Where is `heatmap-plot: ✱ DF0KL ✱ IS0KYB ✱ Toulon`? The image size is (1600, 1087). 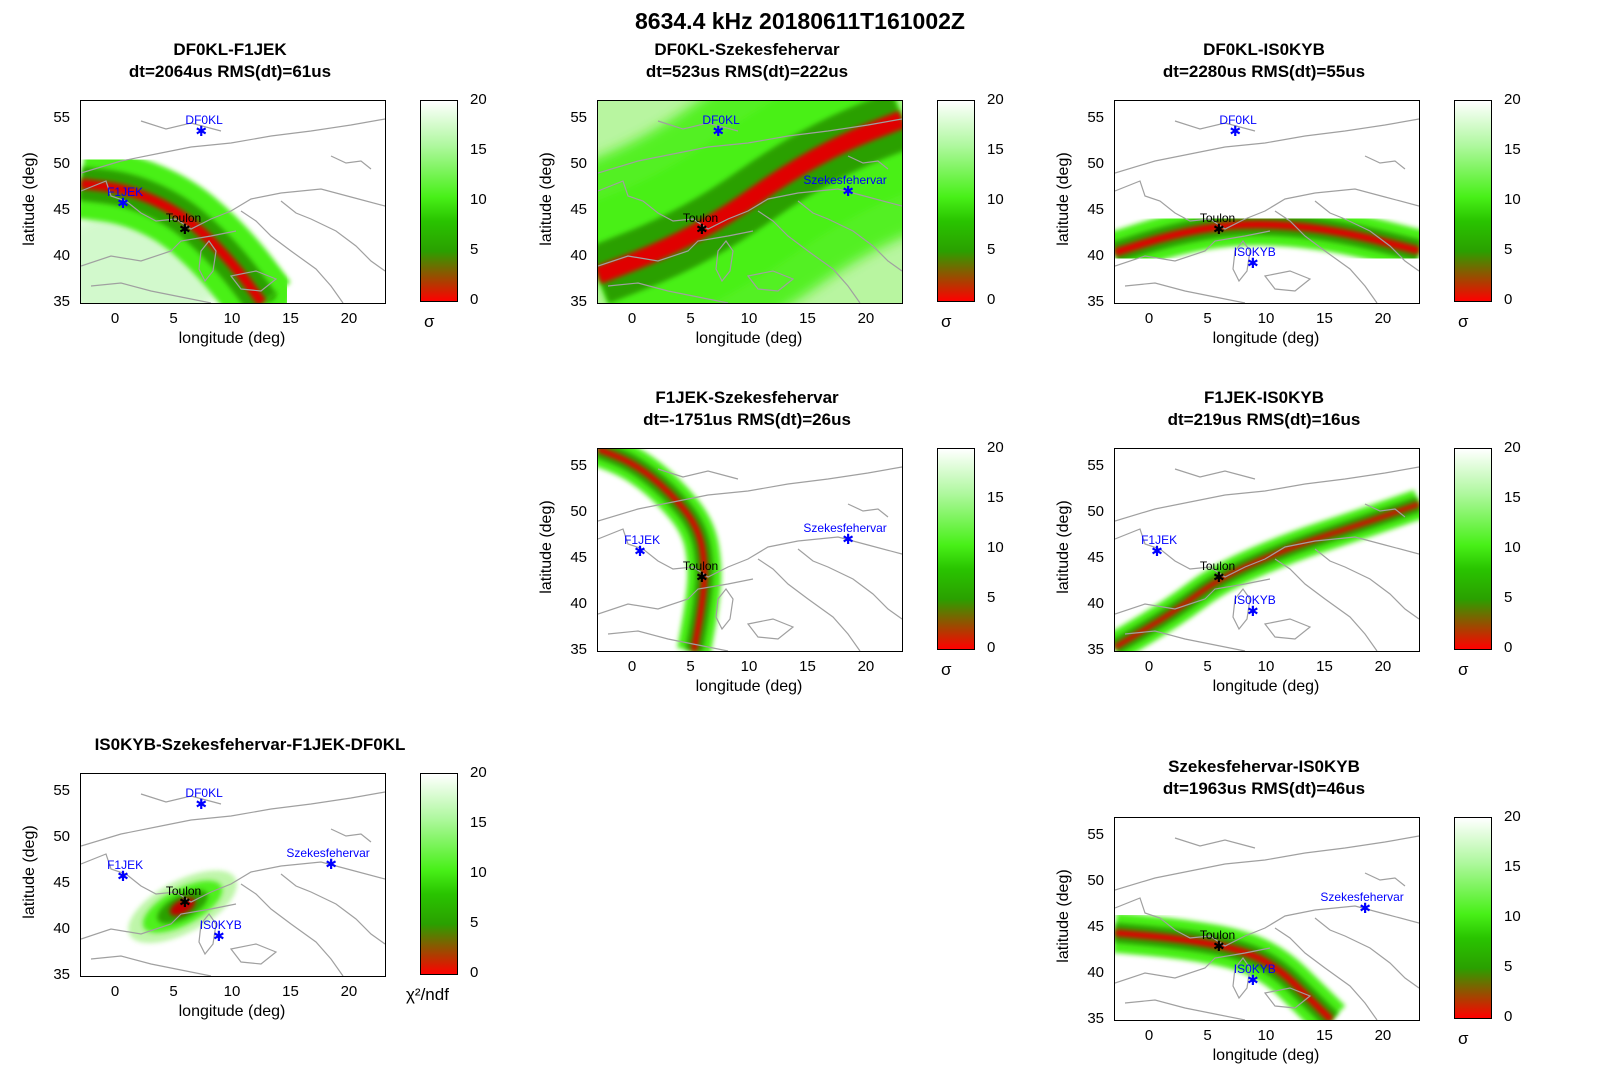 heatmap-plot: ✱ DF0KL ✱ IS0KYB ✱ Toulon is located at coordinates (1267, 202).